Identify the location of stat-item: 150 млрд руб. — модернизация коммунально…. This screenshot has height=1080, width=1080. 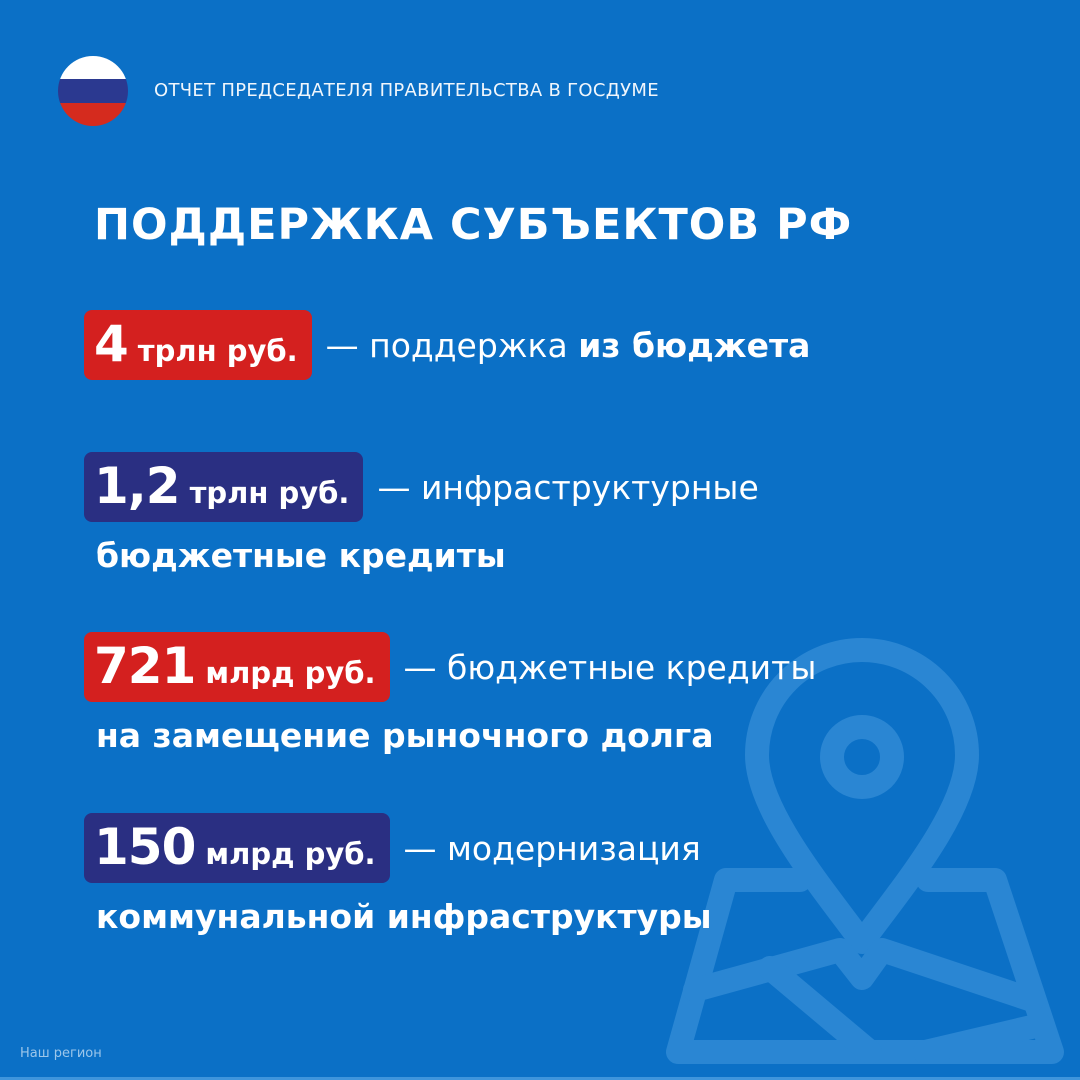
(398, 874).